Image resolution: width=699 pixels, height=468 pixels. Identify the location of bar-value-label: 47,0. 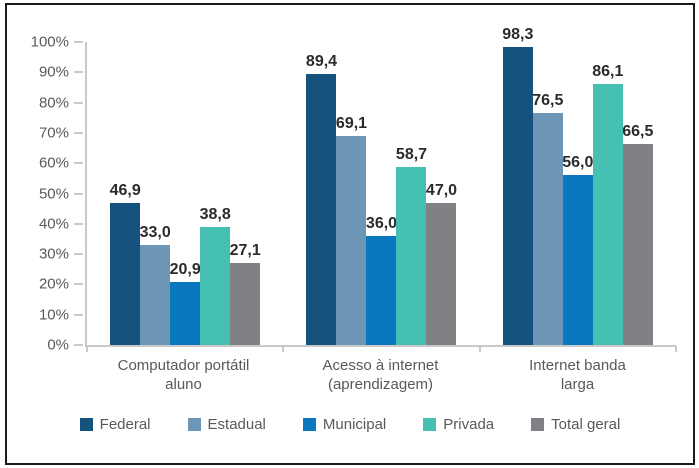
(441, 190).